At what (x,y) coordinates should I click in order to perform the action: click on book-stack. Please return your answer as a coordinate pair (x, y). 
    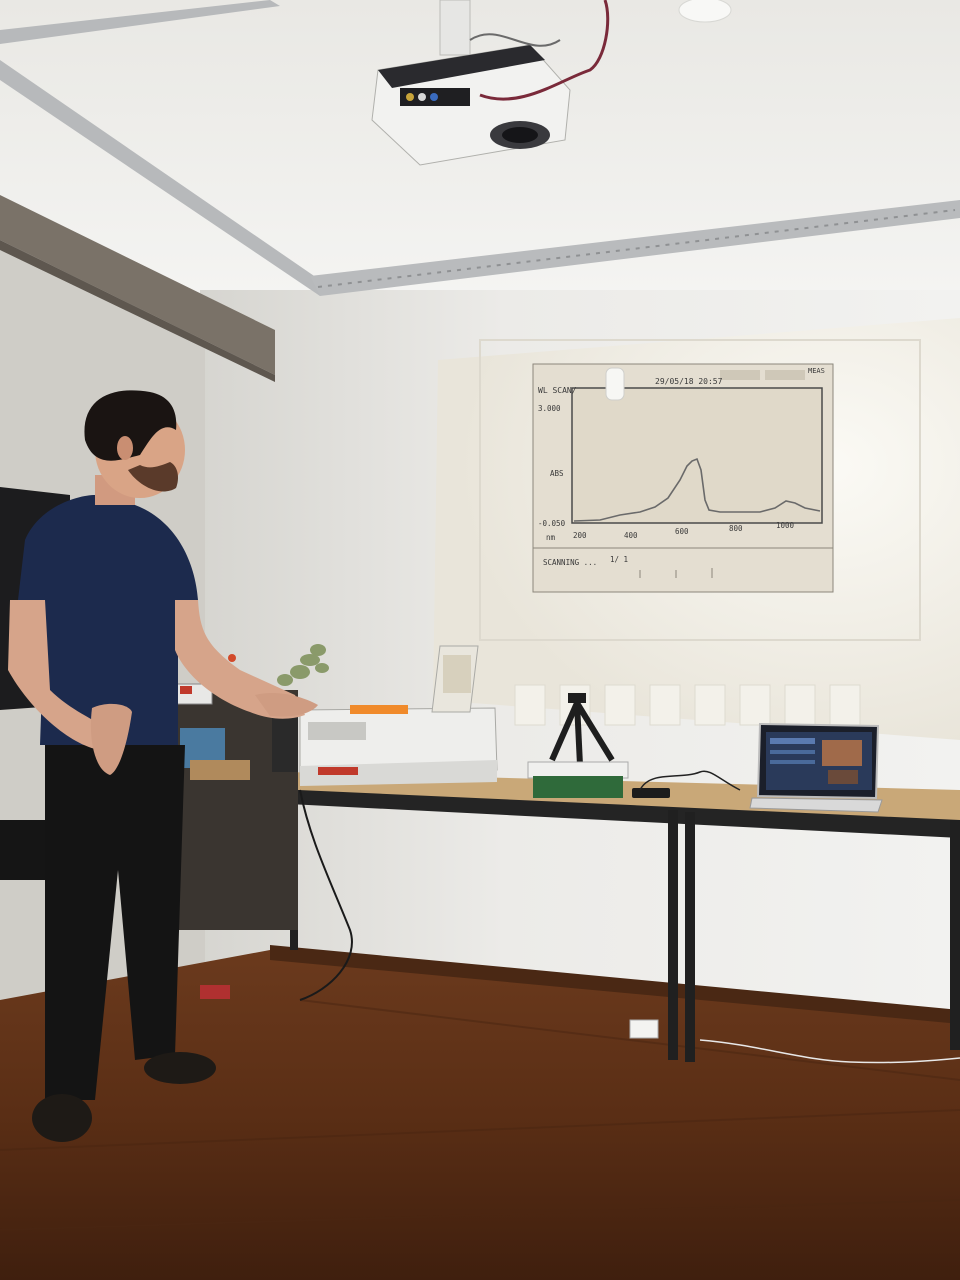
    Looking at the image, I should click on (578, 787).